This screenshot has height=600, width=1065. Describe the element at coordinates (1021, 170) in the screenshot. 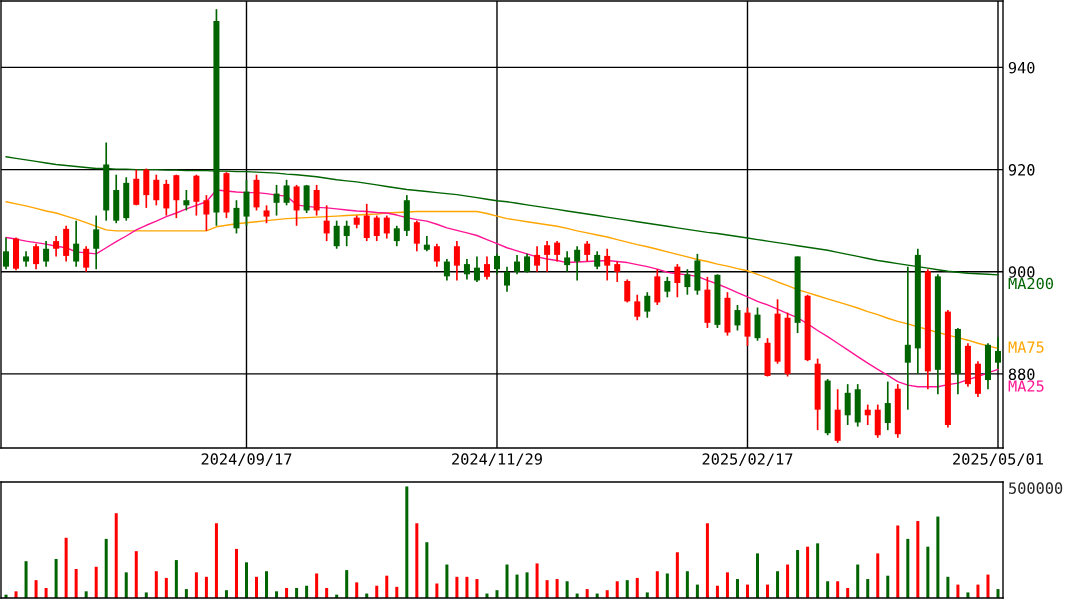

I see `y-tick-label: 920` at that location.